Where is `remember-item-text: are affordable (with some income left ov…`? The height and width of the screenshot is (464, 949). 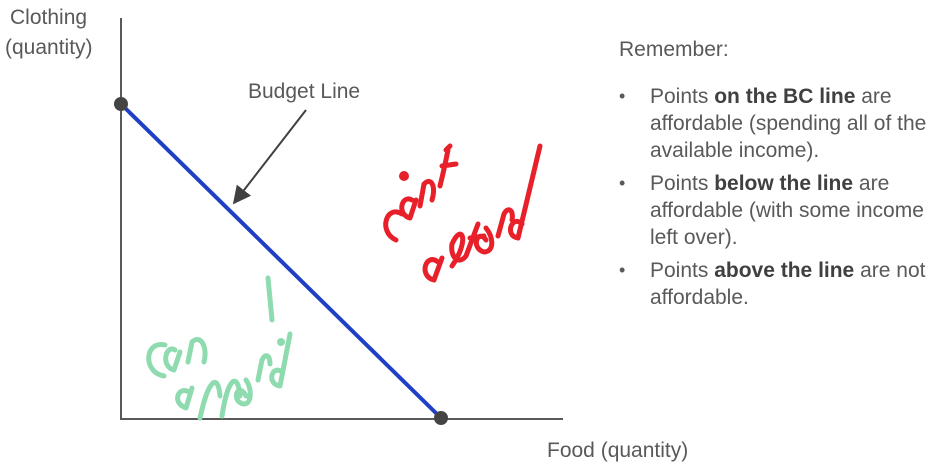 remember-item-text: are affordable (with some income left ov… is located at coordinates (787, 210).